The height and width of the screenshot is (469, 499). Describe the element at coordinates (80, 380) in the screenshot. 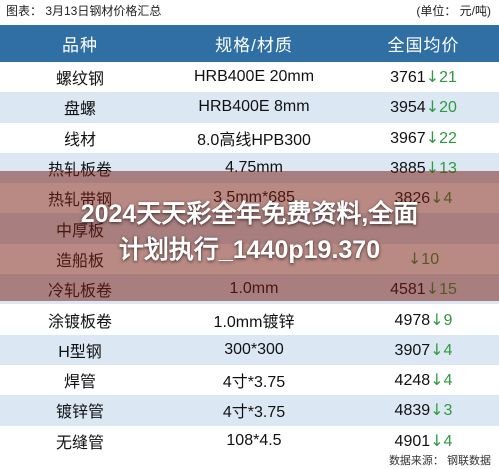

I see `cell-variety: 焊管` at that location.